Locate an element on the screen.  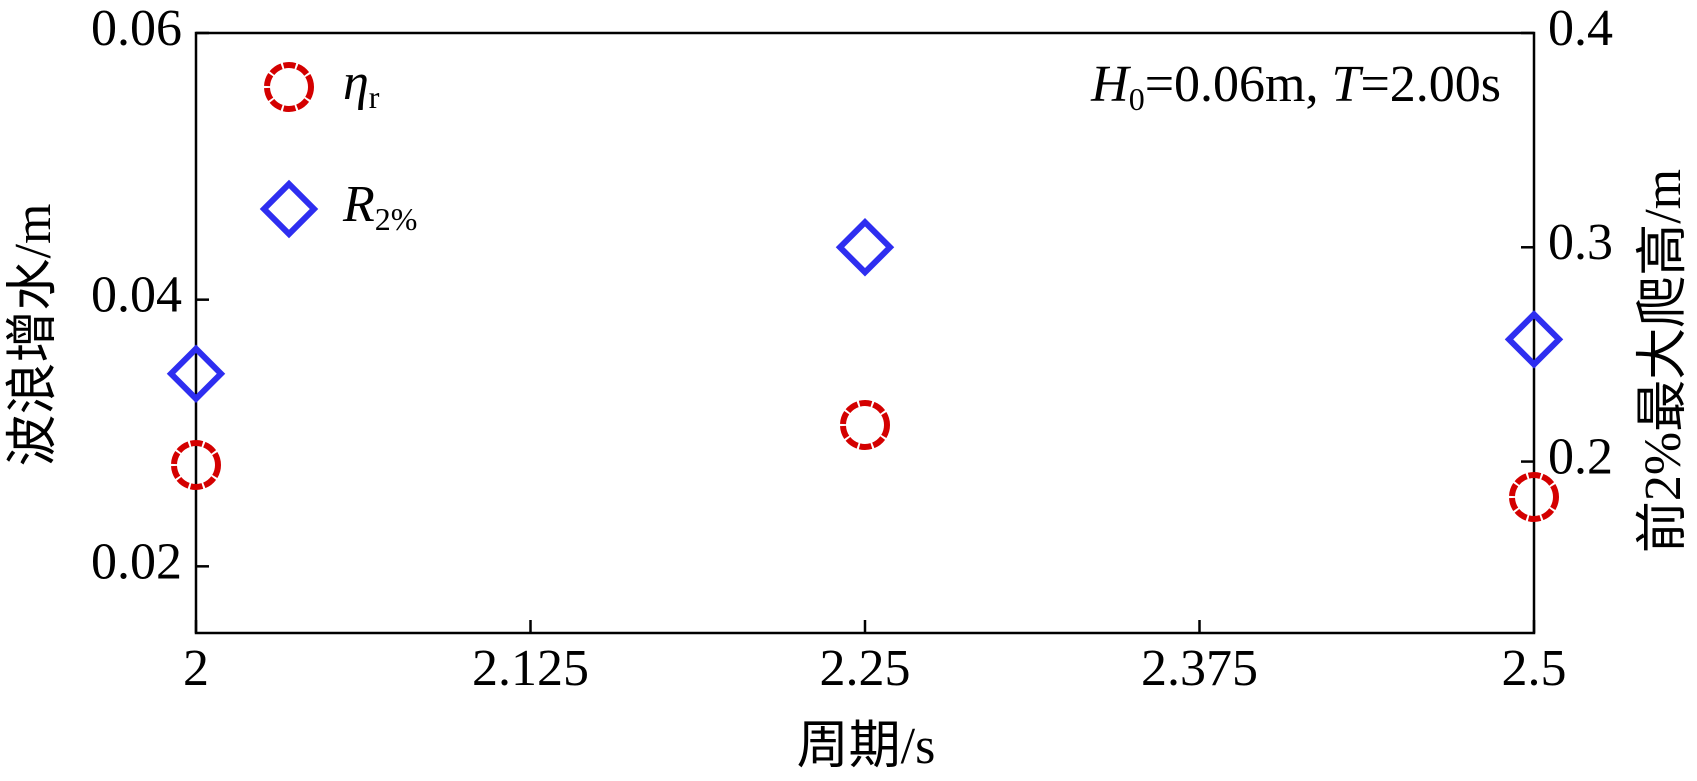
legend-label: R2% is located at coordinates (379, 206).